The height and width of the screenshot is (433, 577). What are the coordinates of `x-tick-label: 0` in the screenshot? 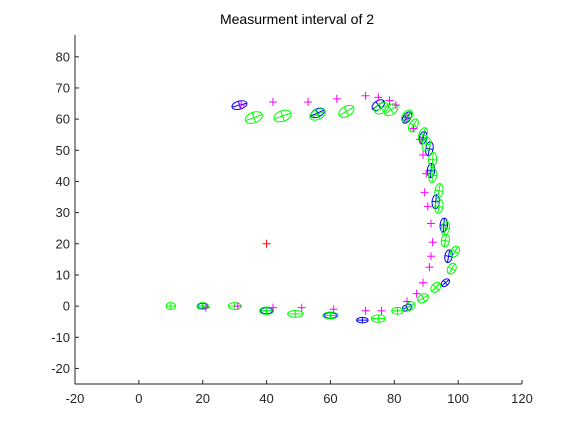 It's located at (138, 398).